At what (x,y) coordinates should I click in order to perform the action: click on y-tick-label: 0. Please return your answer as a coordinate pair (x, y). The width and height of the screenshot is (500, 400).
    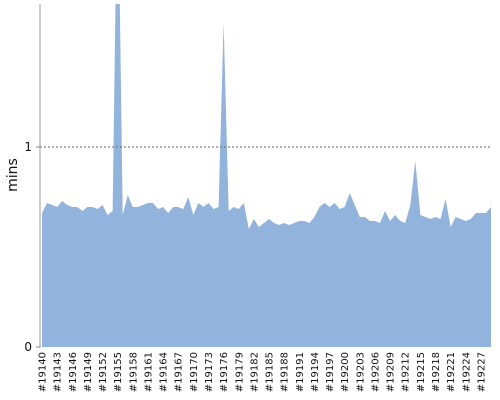
    Looking at the image, I should click on (28, 347).